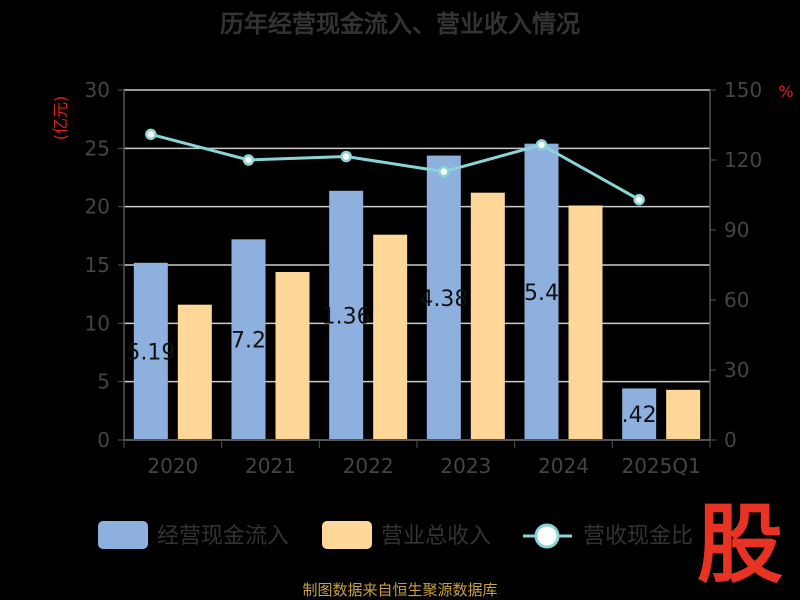 This screenshot has height=600, width=800. I want to click on y-right-tick-label: 0, so click(730, 440).